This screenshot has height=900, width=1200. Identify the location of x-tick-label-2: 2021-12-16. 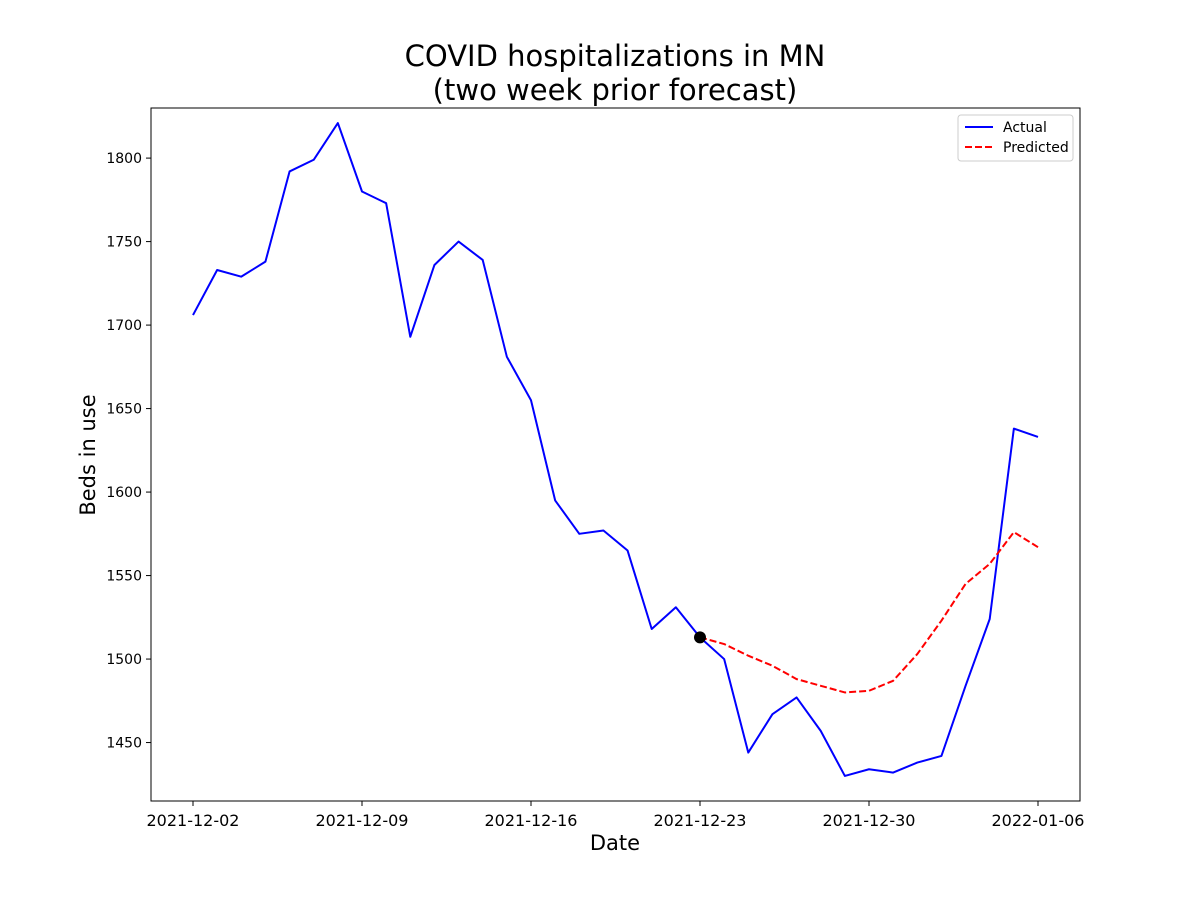
(531, 820).